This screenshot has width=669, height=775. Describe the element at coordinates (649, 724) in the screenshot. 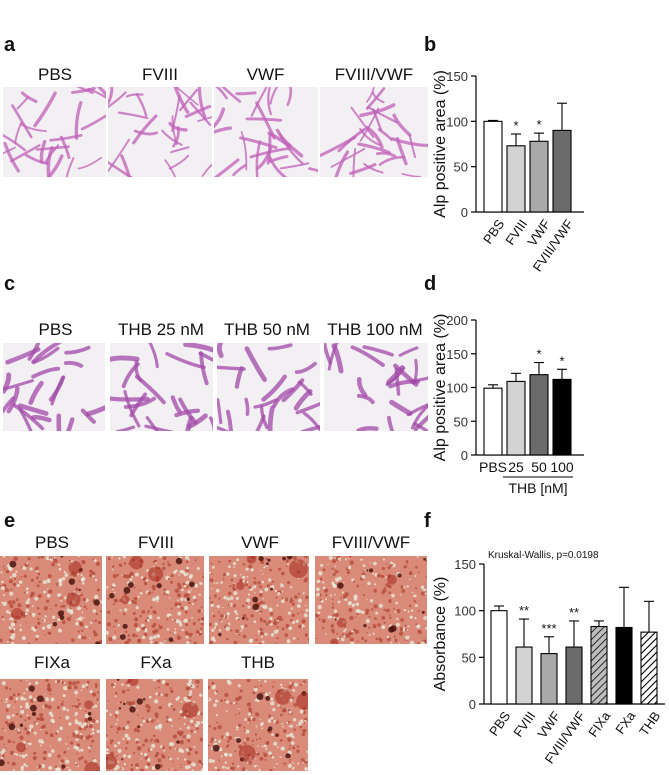

I see `x-tick-label: THB` at that location.